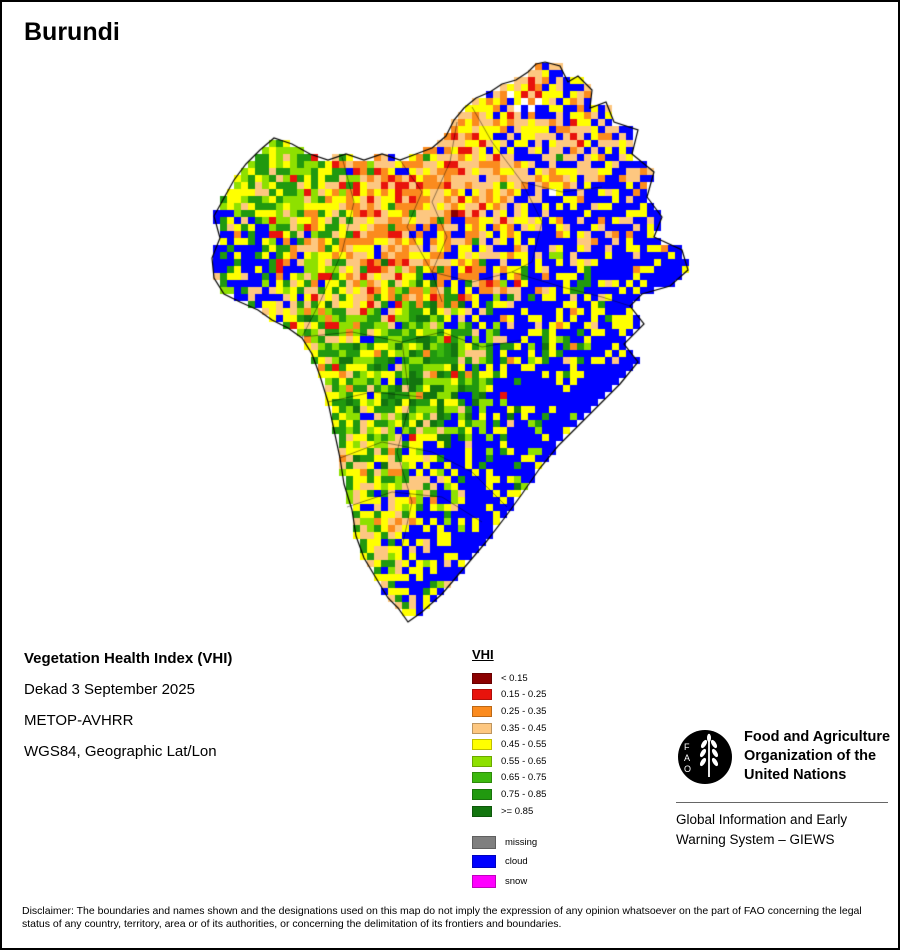 The width and height of the screenshot is (900, 950). I want to click on legend-row: < 0.15, so click(509, 678).